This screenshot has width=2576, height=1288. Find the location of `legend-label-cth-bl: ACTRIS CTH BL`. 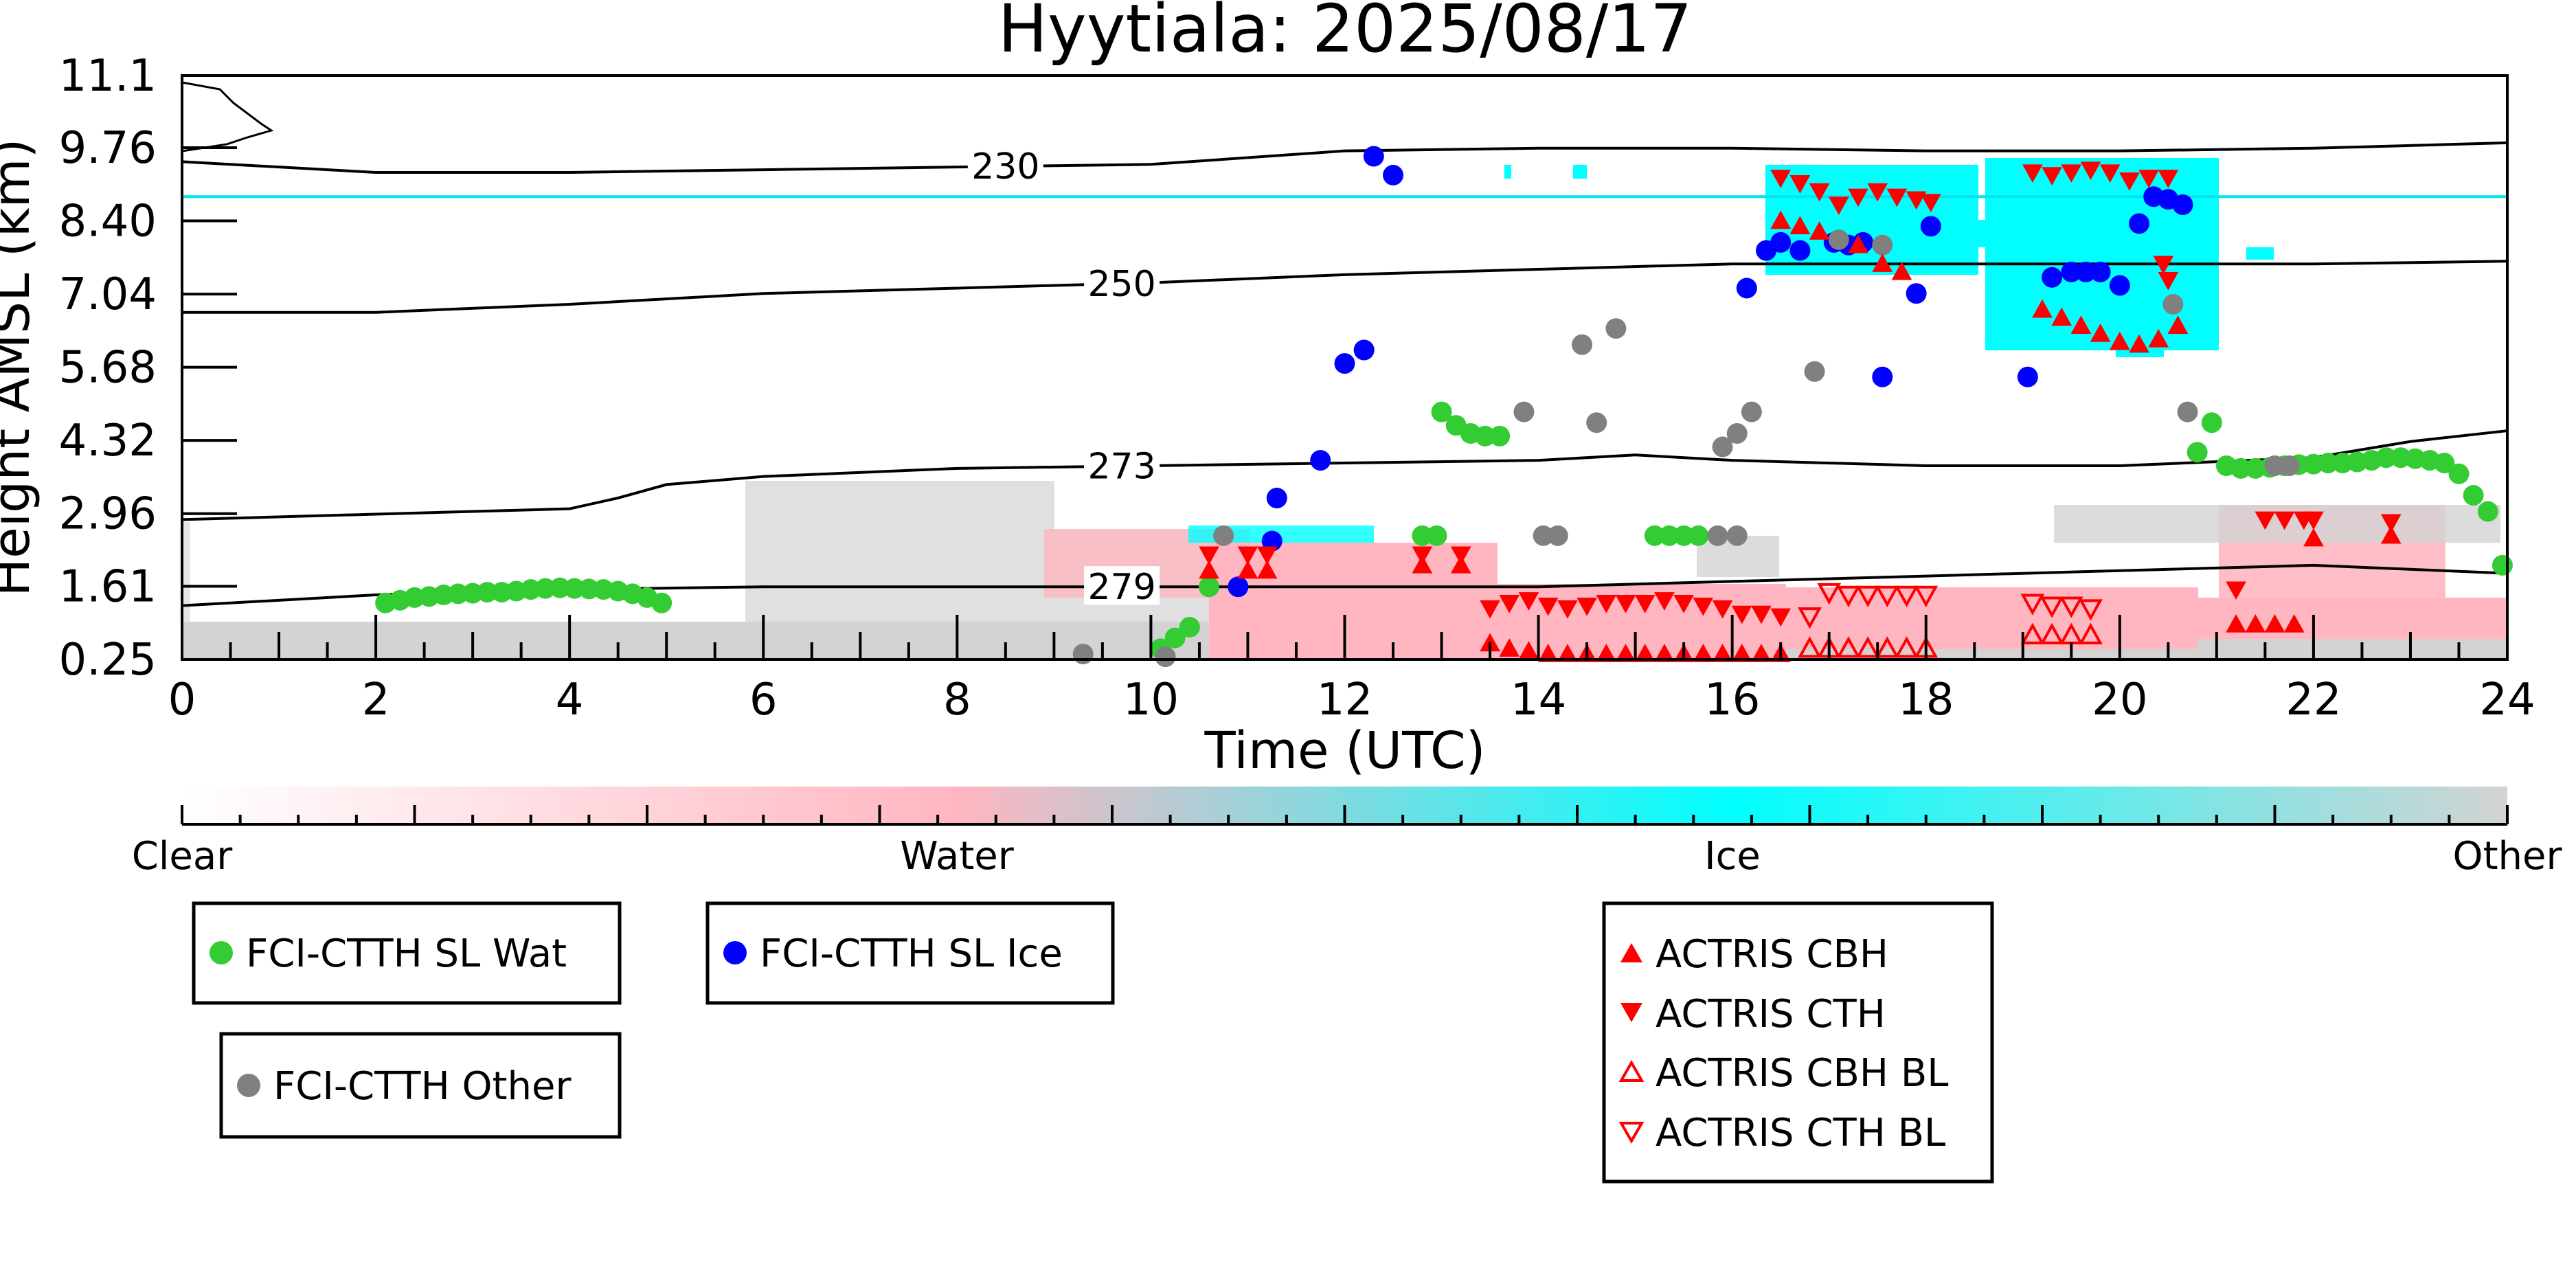

legend-label-cth-bl: ACTRIS CTH BL is located at coordinates (1800, 1133).